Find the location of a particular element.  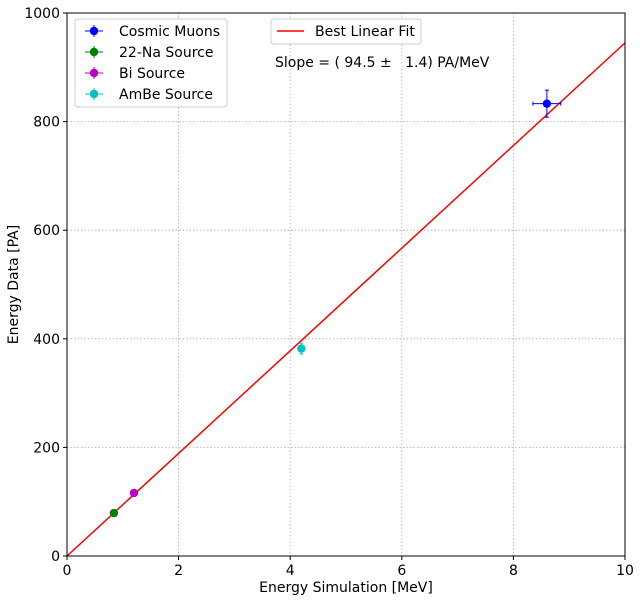

x-tick-label: 4 is located at coordinates (290, 571).